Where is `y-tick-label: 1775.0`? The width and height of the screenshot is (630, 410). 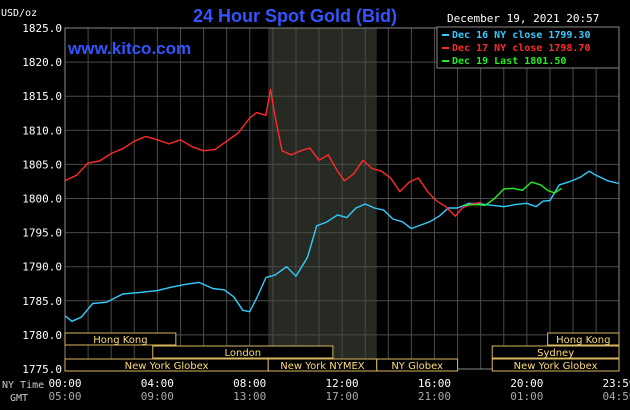 y-tick-label: 1775.0 is located at coordinates (42, 369).